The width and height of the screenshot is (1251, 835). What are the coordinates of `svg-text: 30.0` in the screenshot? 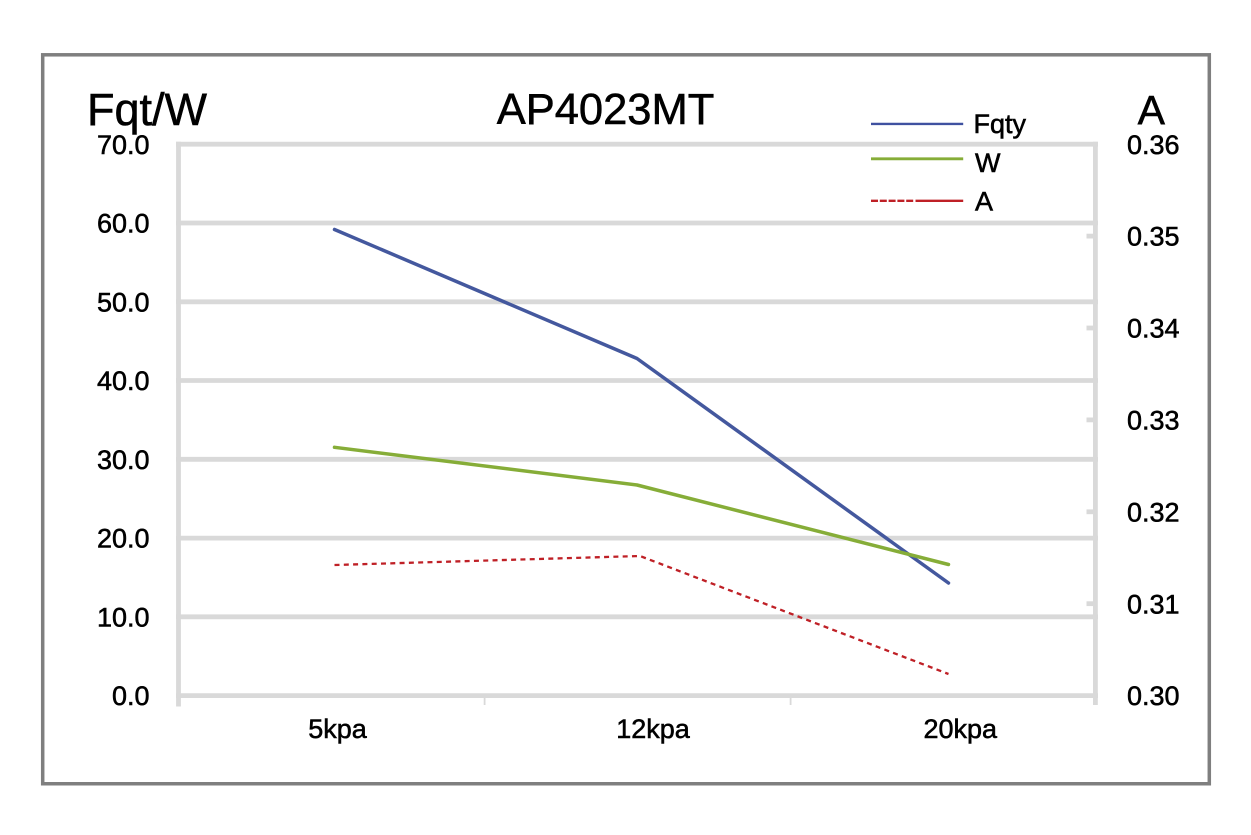 It's located at (123, 460).